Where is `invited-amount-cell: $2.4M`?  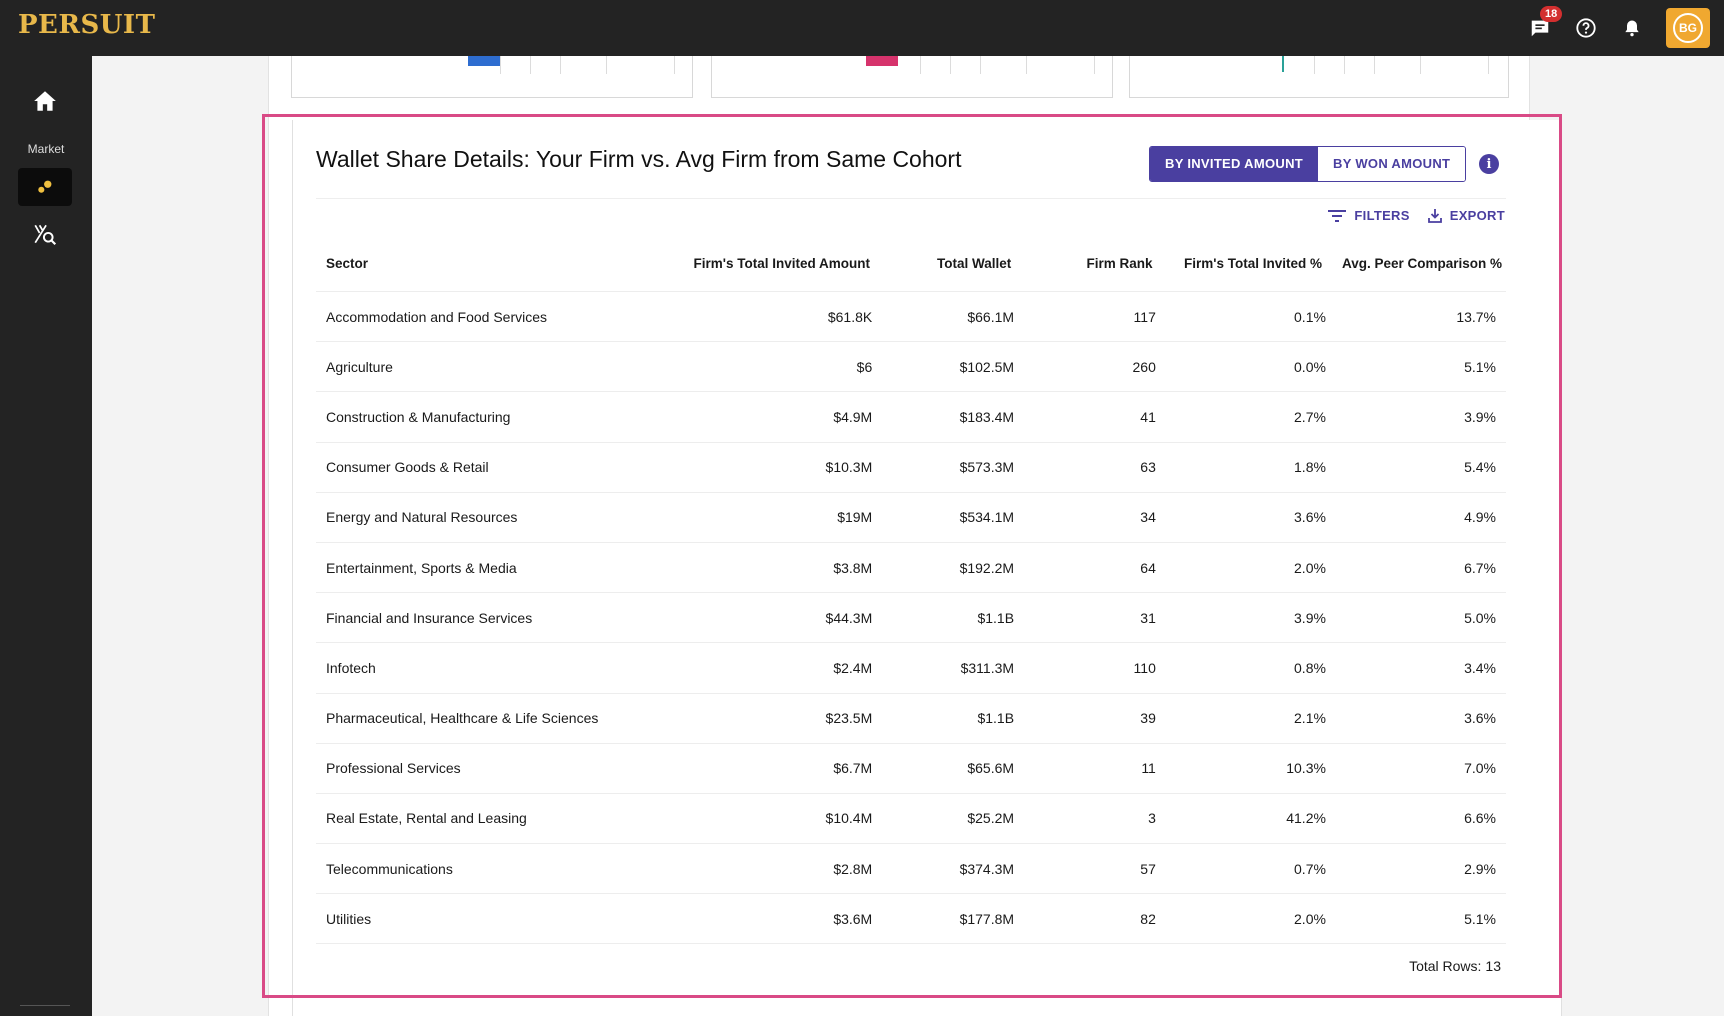
invited-amount-cell: $2.4M is located at coordinates (853, 667).